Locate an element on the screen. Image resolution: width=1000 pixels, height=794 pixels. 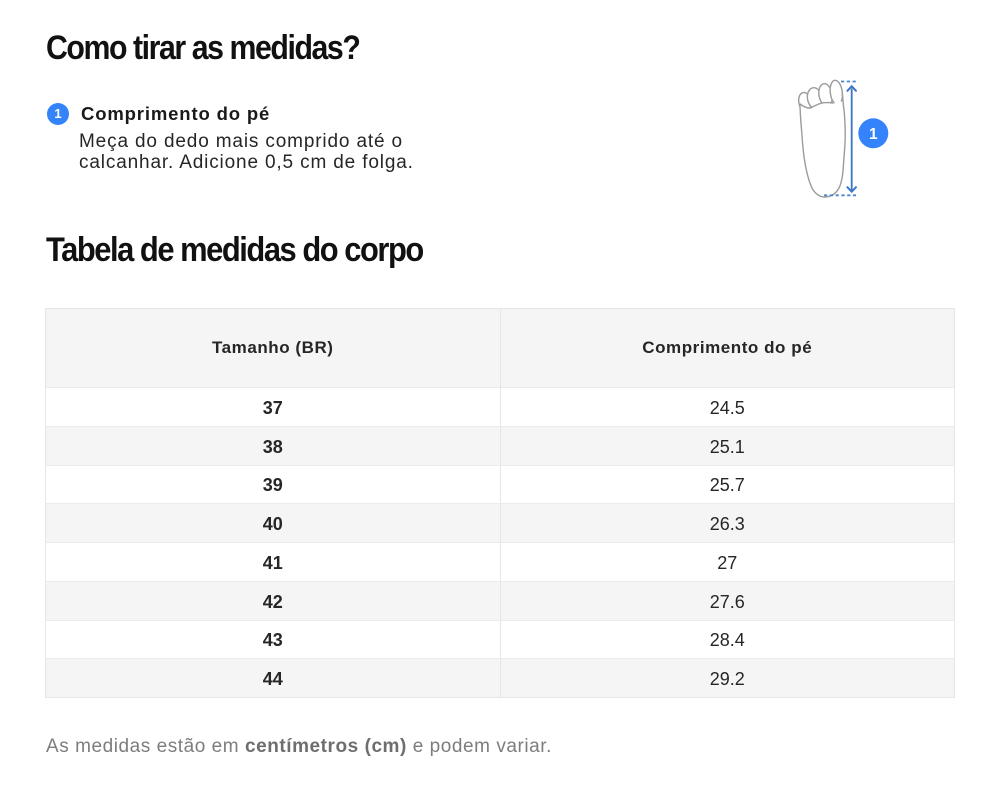
svg-text: 1 is located at coordinates (873, 134).